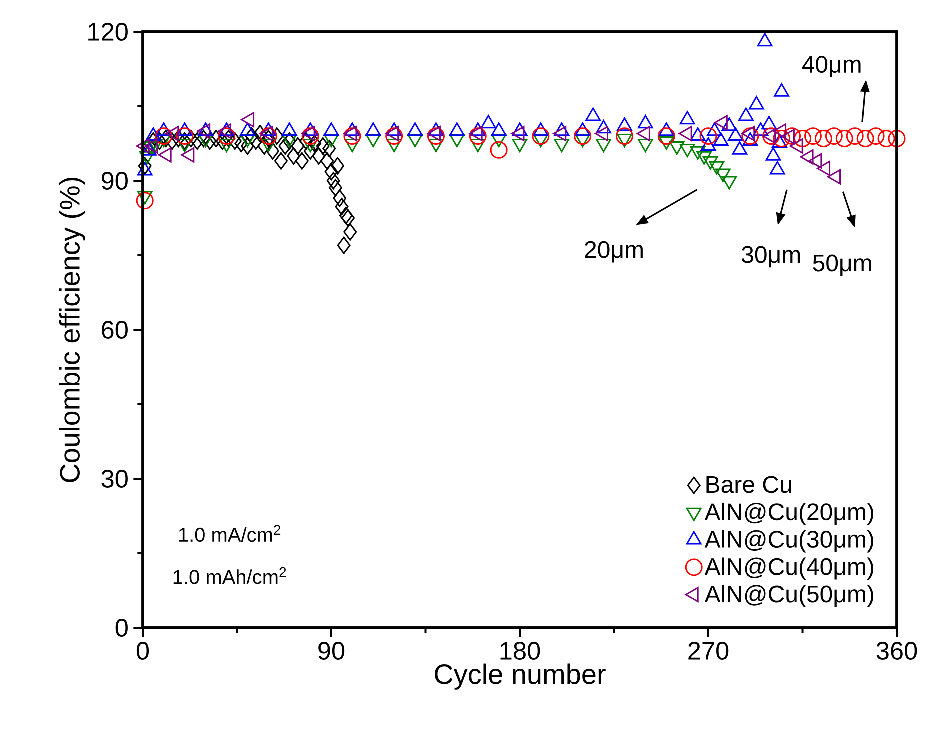 The image size is (935, 732). Describe the element at coordinates (122, 628) in the screenshot. I see `y-tick-label: 0` at that location.